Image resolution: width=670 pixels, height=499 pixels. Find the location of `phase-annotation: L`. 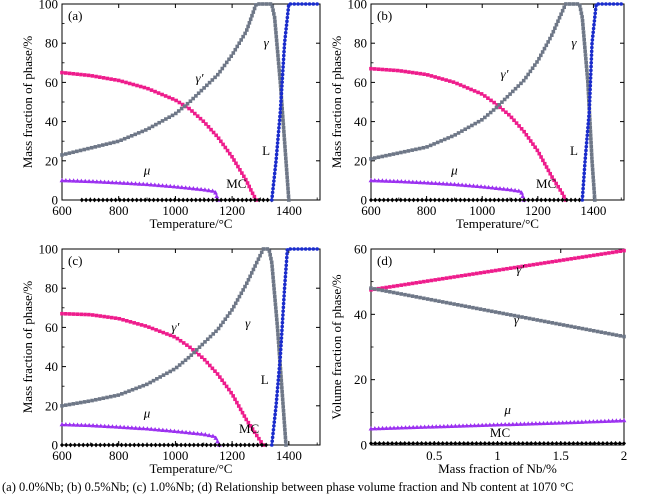

phase-annotation: L is located at coordinates (574, 150).